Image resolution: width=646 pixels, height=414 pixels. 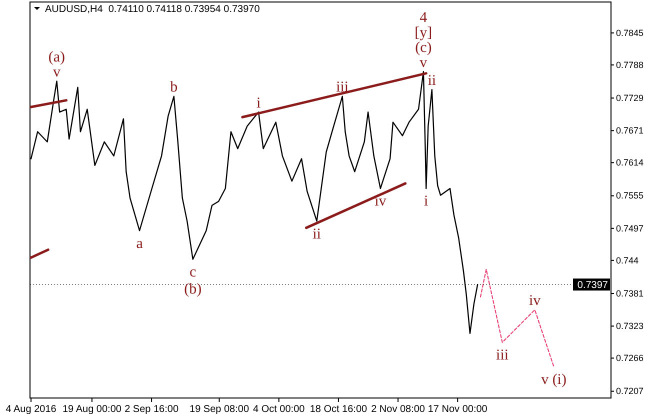 I want to click on y-tick-label: 0.7207, so click(x=630, y=391).